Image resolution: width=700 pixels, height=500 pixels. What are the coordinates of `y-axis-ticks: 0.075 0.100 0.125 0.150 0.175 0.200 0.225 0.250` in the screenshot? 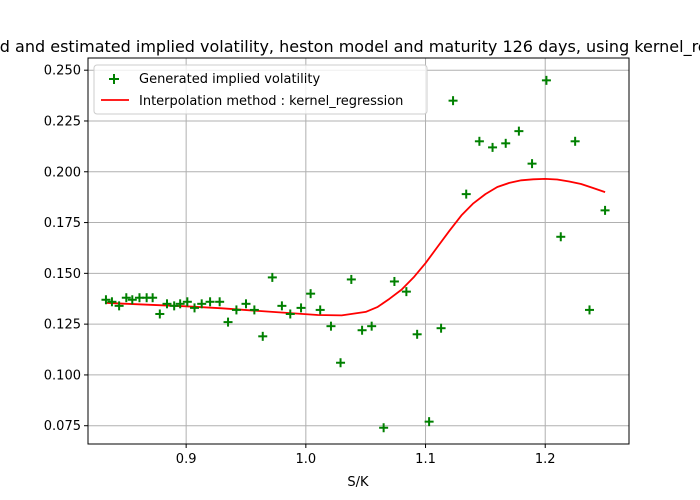 It's located at (66, 249).